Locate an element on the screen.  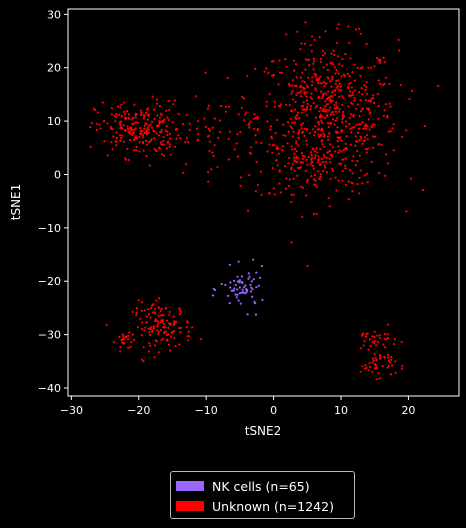
legend-item-unknown: Unknown (n=1242) is located at coordinates (265, 506).